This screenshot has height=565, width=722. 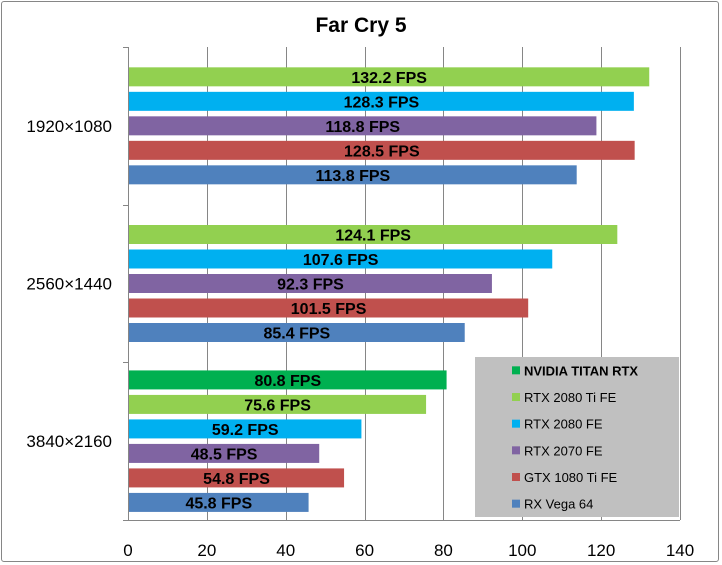 What do you see at coordinates (364, 550) in the screenshot?
I see `x-tick-label-60: 60` at bounding box center [364, 550].